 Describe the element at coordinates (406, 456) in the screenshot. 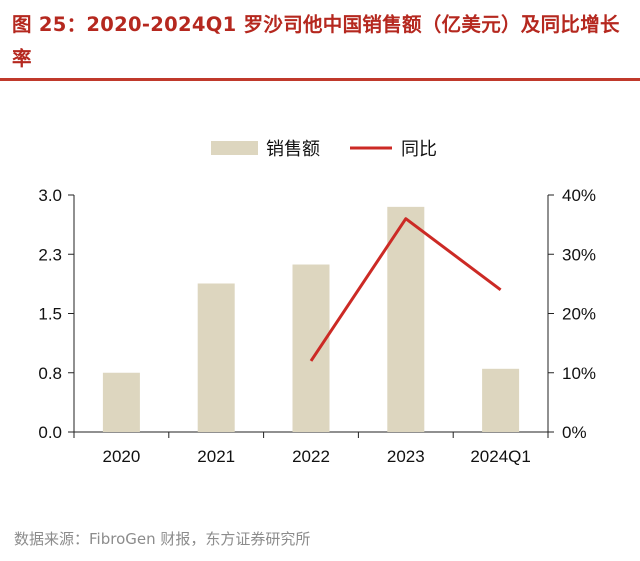

I see `x-tick-label: 2023` at that location.